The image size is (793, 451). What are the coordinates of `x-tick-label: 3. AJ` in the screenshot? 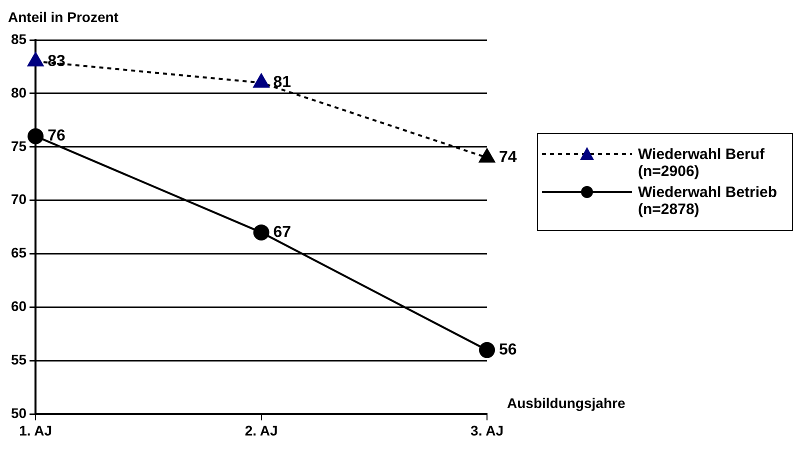 It's located at (487, 430).